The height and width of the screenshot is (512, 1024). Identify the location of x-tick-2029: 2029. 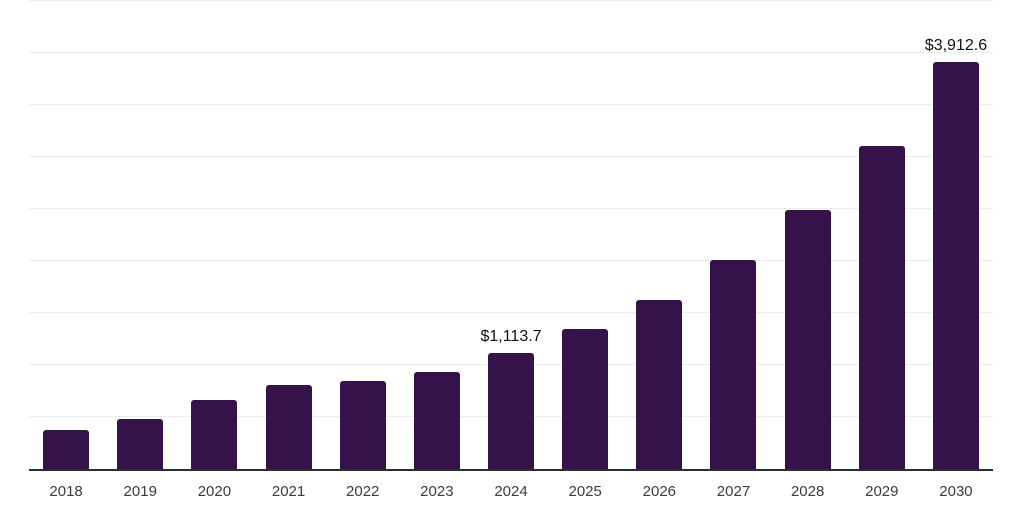
(882, 491).